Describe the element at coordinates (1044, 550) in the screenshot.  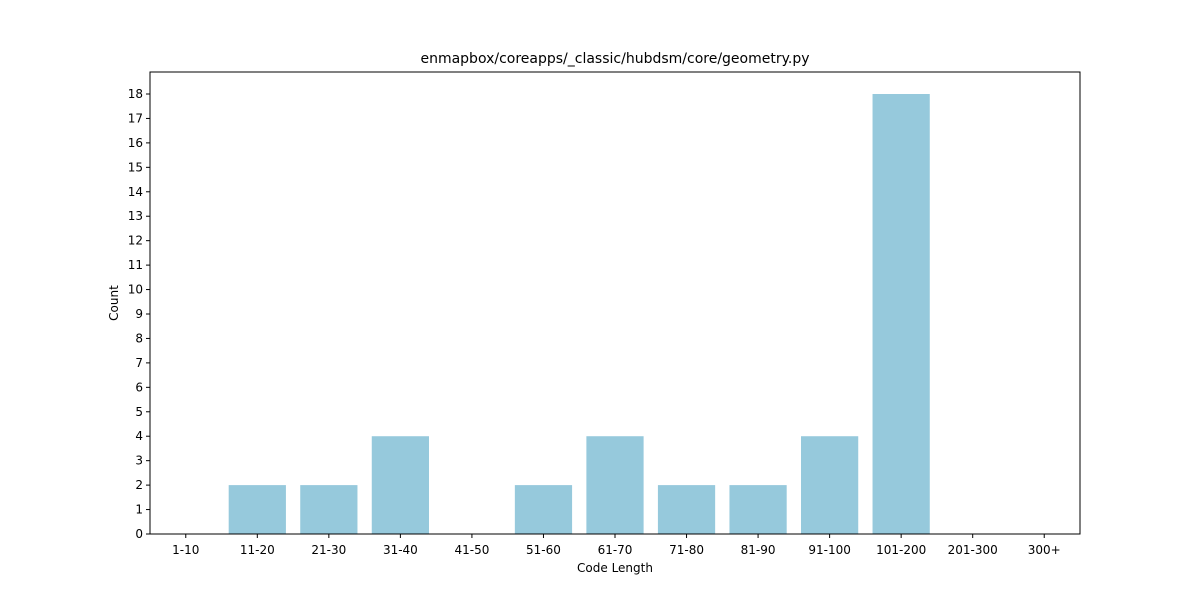
I see `x-tick-label: 300+` at that location.